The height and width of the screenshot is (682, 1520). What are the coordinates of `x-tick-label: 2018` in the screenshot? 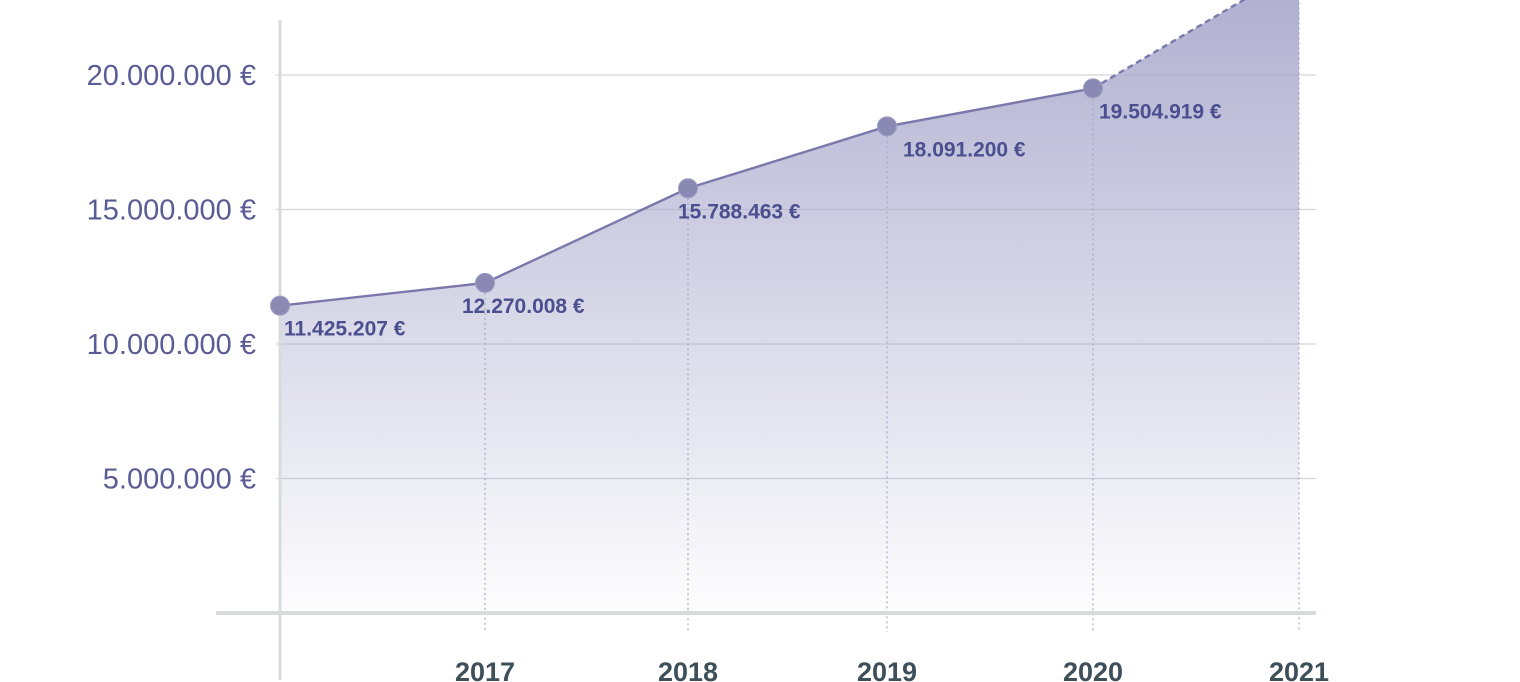 It's located at (688, 669).